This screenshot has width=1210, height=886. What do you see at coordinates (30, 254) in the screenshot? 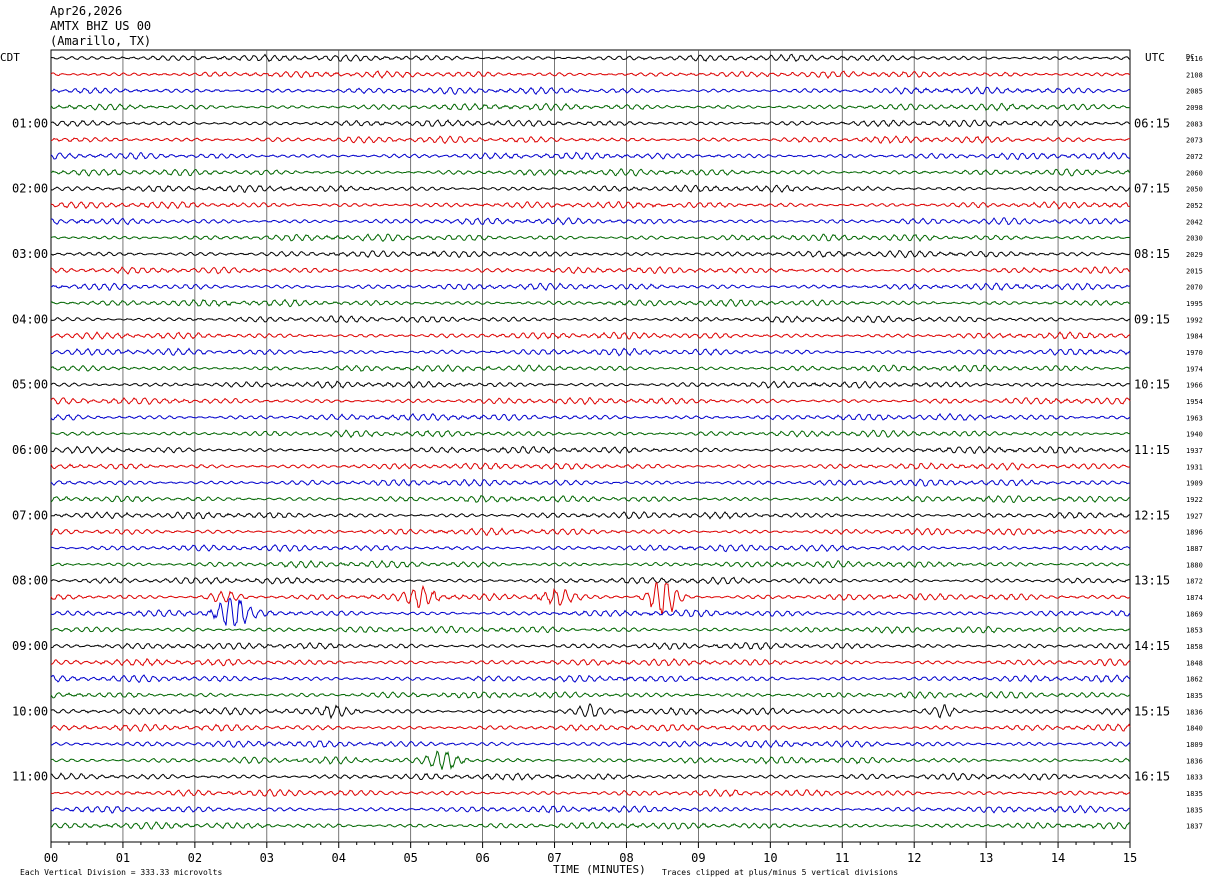
I see `cdt-hour-label: 03:00` at bounding box center [30, 254].